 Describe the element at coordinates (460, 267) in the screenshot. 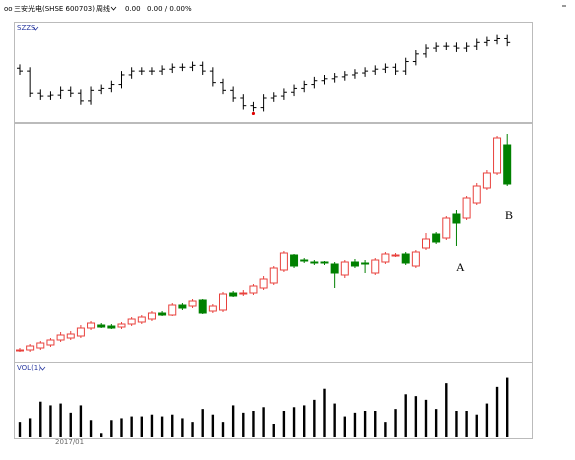

I see `annotation: A` at that location.